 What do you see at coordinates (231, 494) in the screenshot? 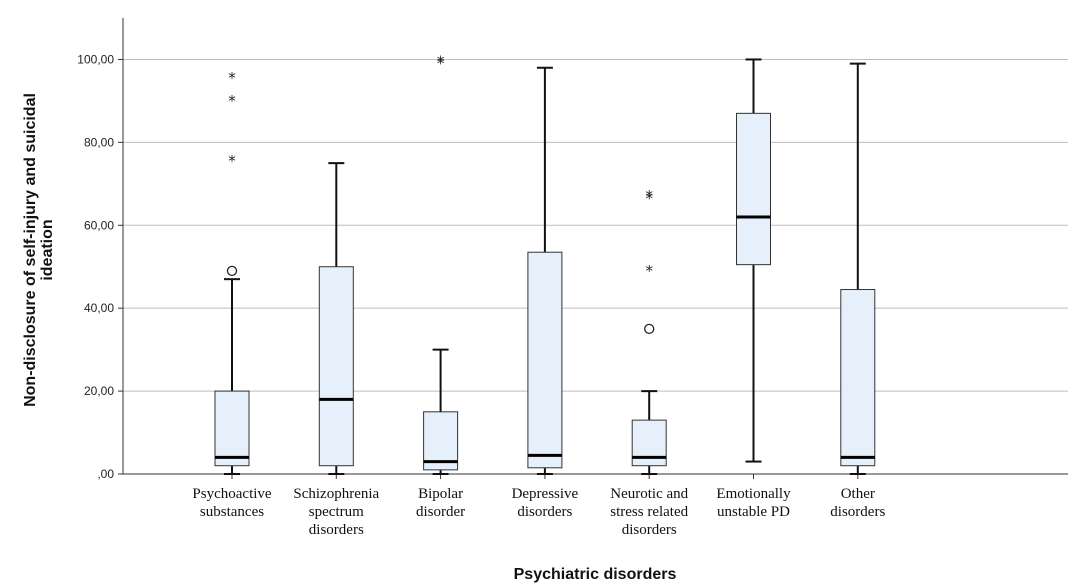
I see `category-label-line: Psychoactive` at bounding box center [231, 494].